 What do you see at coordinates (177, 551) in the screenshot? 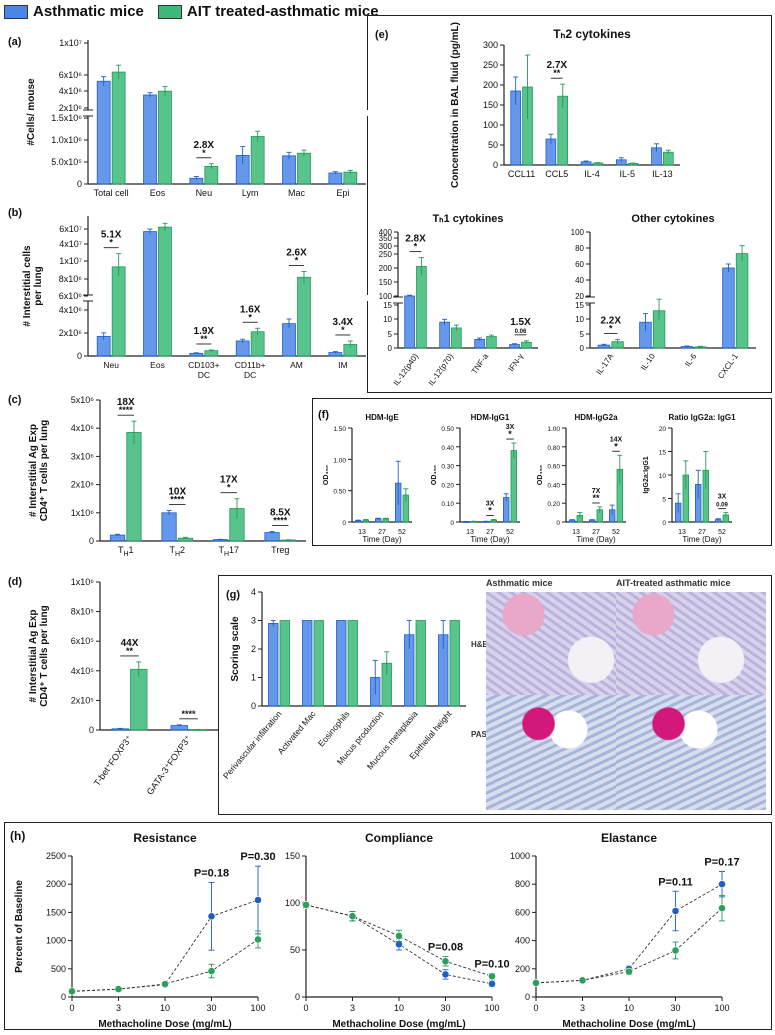
I see `category-label: TH2` at bounding box center [177, 551].